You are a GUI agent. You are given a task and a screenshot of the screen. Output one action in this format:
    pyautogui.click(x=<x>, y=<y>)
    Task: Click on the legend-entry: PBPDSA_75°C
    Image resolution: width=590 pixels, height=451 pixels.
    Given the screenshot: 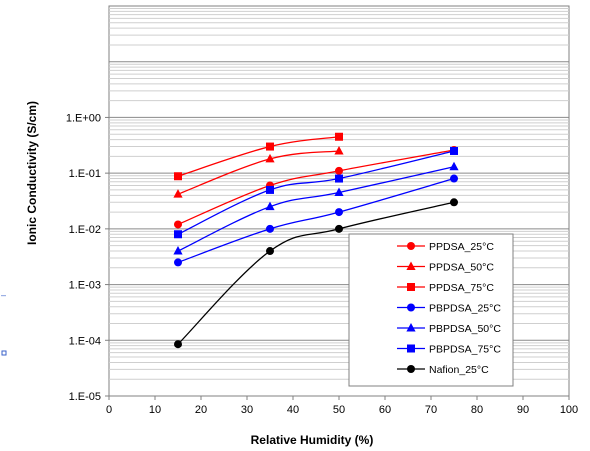 What is the action you would take?
    pyautogui.click(x=449, y=350)
    